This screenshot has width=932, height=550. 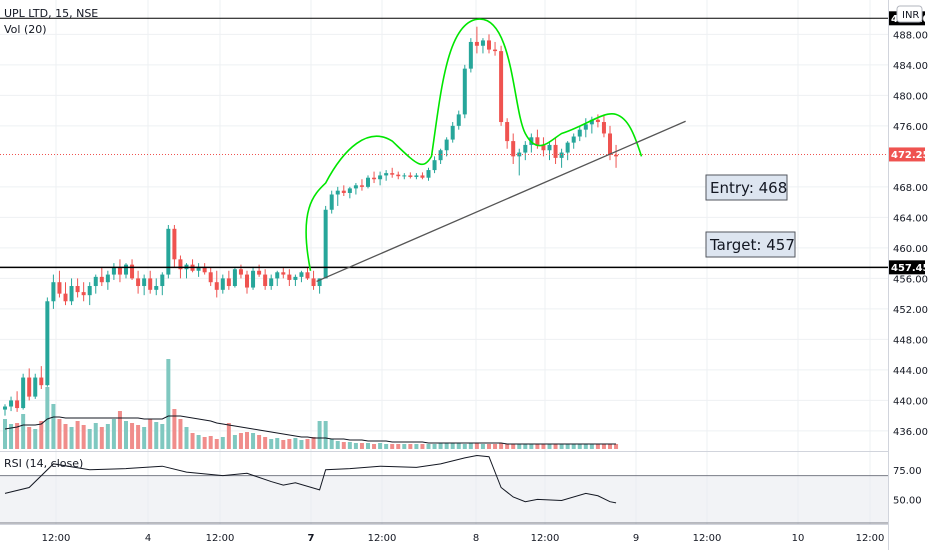 I want to click on rsi-axis: 75.00 50.00, so click(x=907, y=486).